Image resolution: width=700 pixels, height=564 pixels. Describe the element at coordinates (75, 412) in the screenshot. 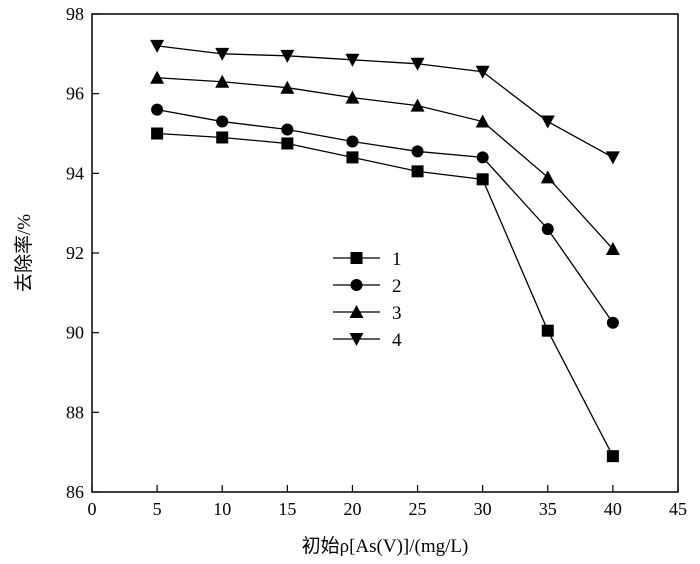

I see `y-tick-label: 88` at that location.